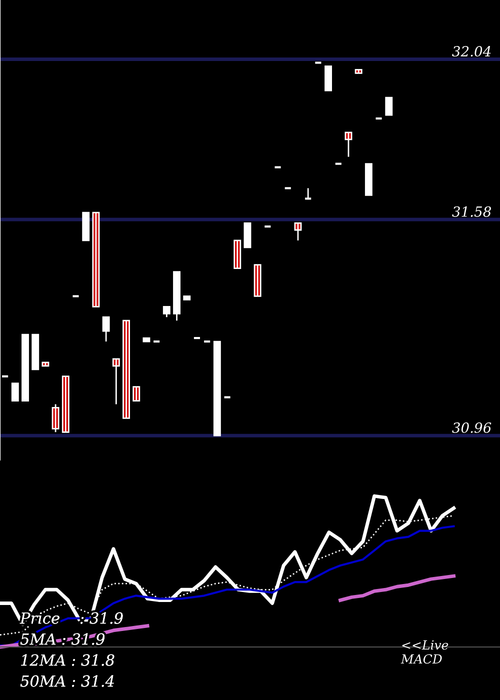 Image resolution: width=500 pixels, height=700 pixels. Describe the element at coordinates (67, 660) in the screenshot. I see `text: 12MA : 31.8` at that location.